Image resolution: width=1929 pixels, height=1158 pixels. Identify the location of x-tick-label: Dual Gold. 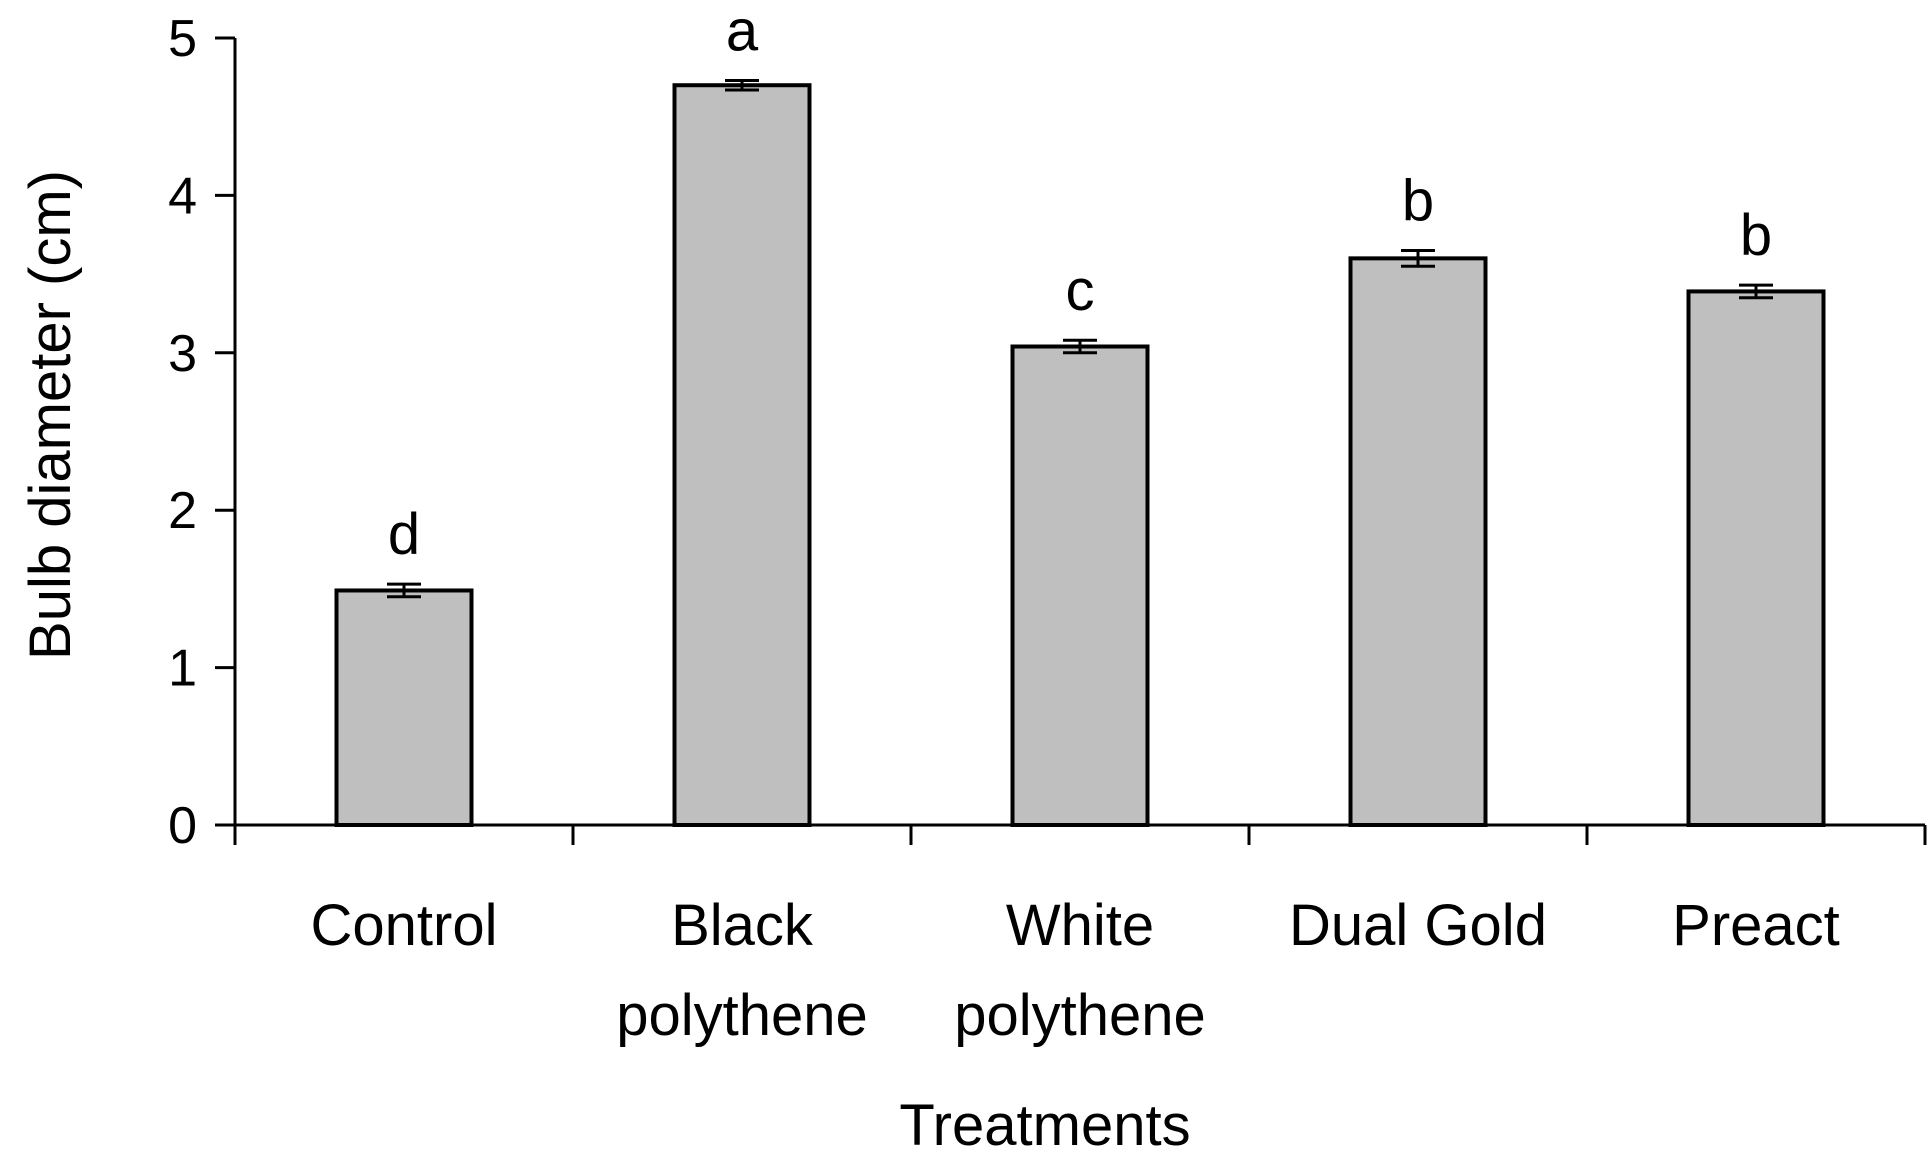
(1418, 925).